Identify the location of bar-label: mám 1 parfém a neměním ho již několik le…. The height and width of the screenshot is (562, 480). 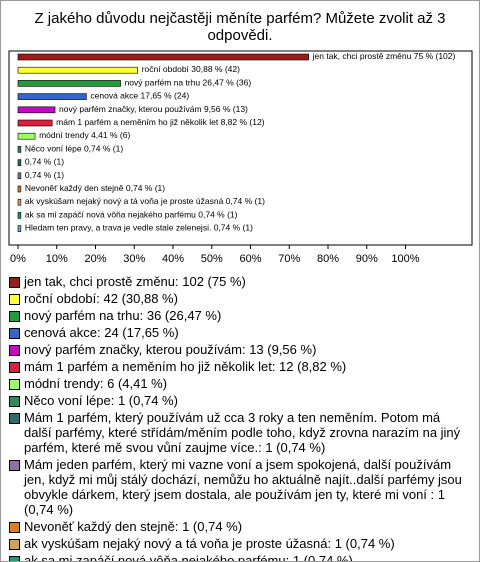
(160, 122).